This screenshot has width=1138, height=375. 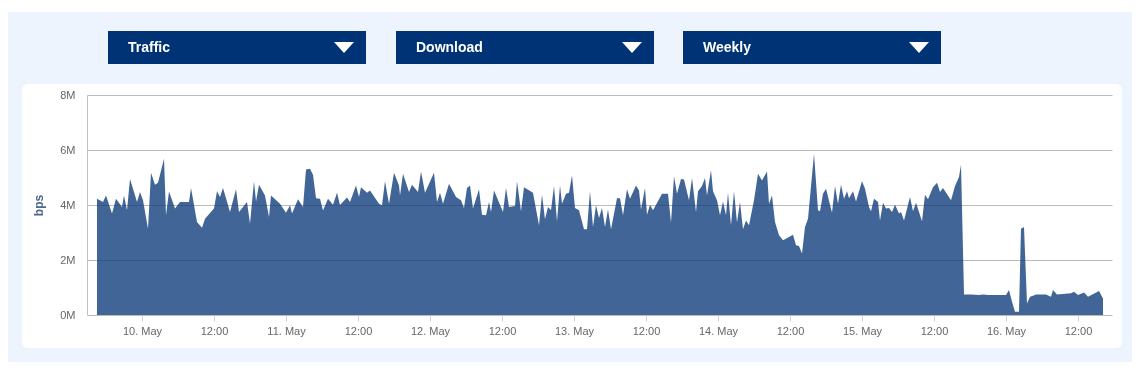 I want to click on text: Weekly, so click(x=812, y=47).